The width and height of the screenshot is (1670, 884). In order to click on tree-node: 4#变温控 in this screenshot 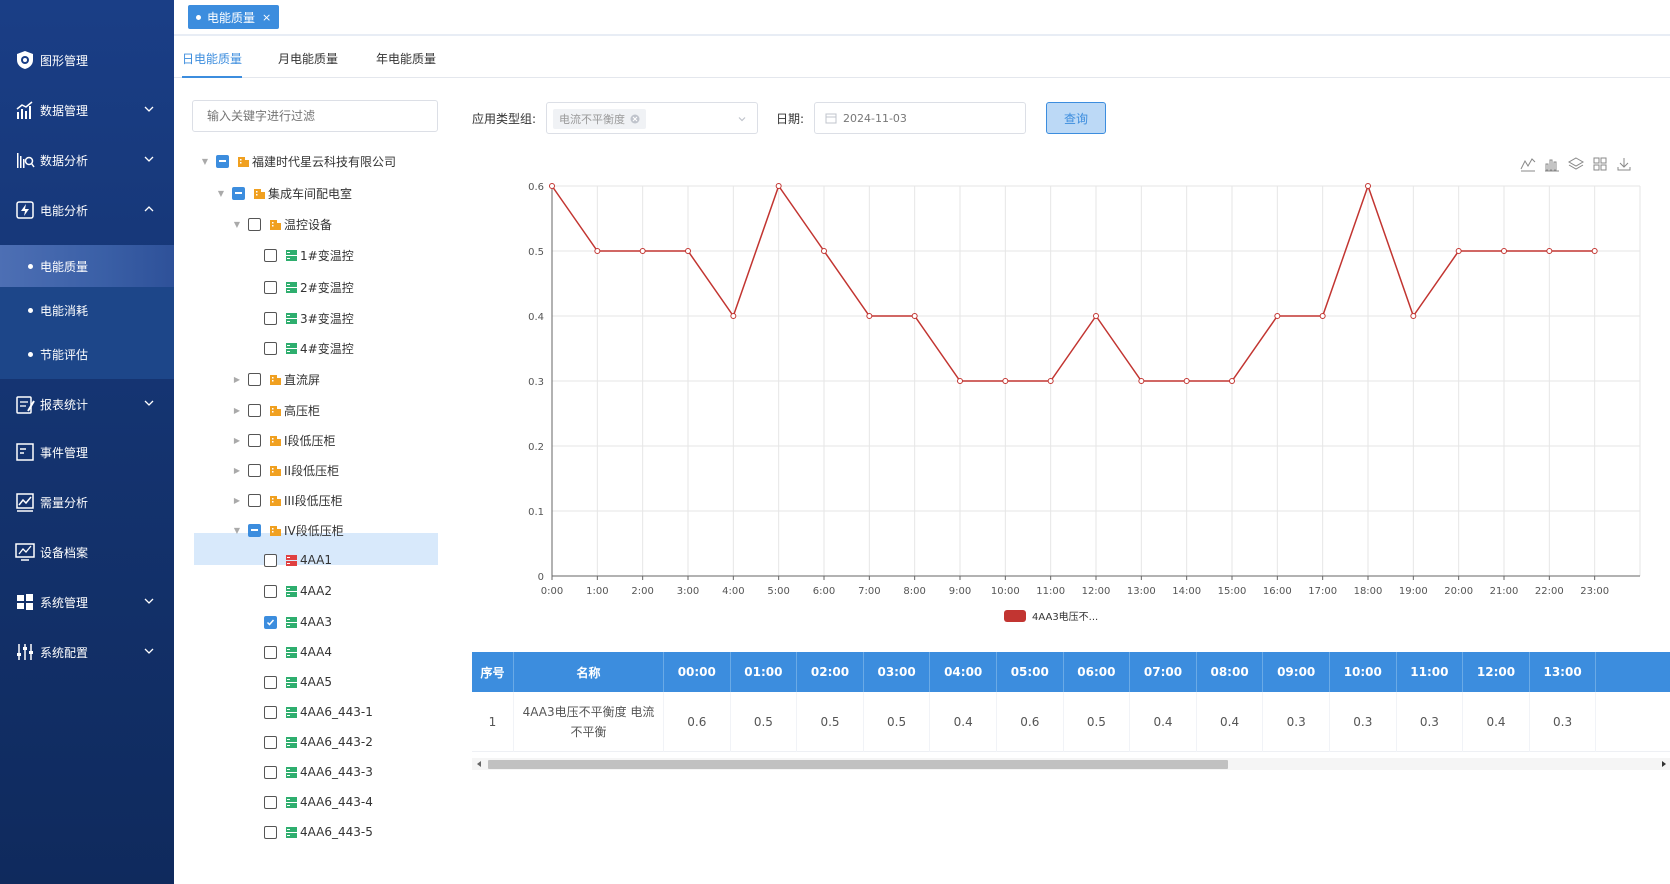, I will do `click(301, 348)`.